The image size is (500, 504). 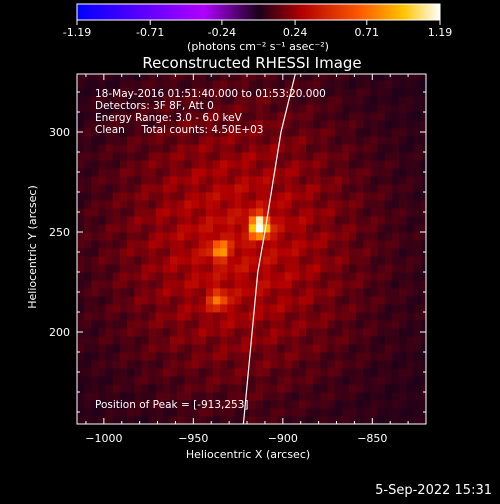 I want to click on solar-limb-curve, so click(x=269, y=249).